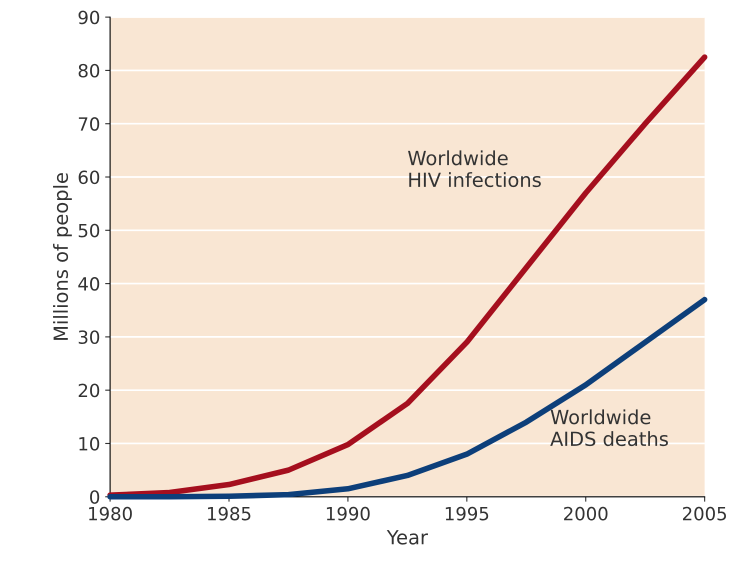 This screenshot has width=734, height=571. Describe the element at coordinates (467, 513) in the screenshot. I see `x-tick-label: 1995` at that location.